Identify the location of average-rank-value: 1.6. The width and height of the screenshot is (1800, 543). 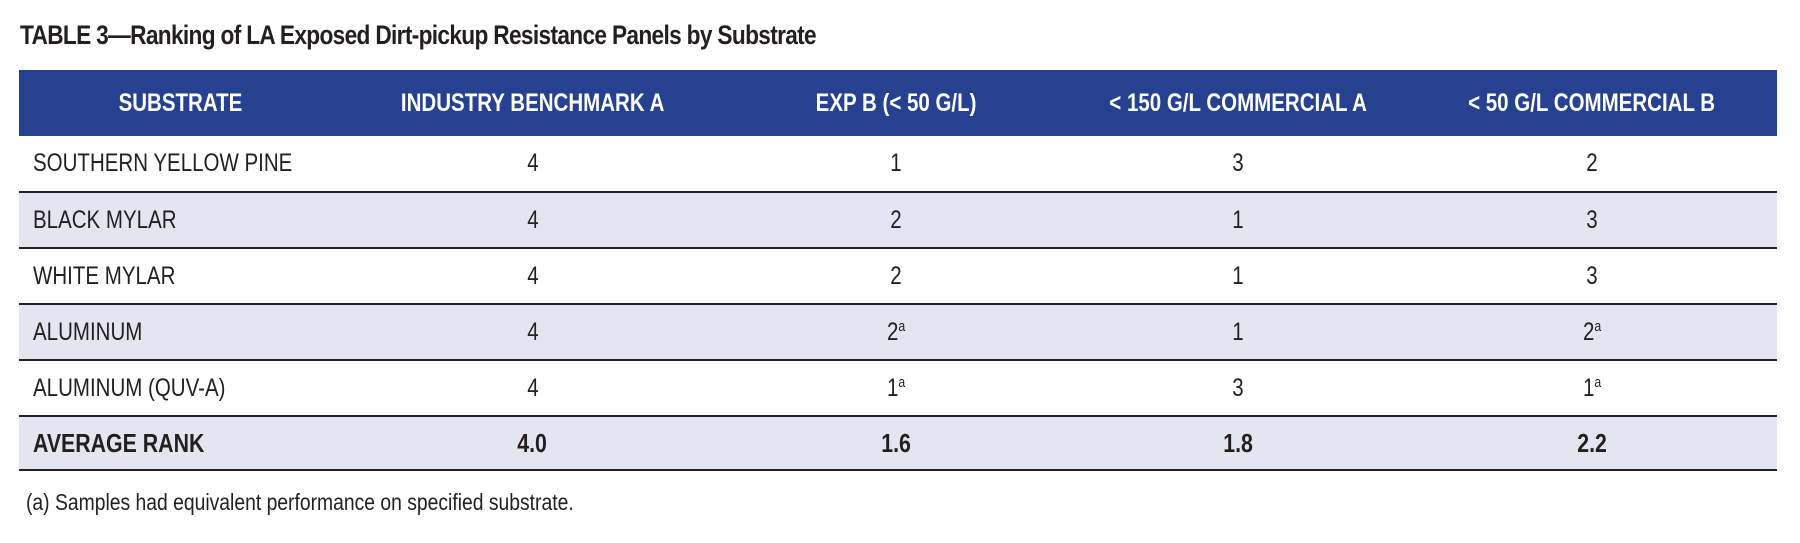
(896, 442).